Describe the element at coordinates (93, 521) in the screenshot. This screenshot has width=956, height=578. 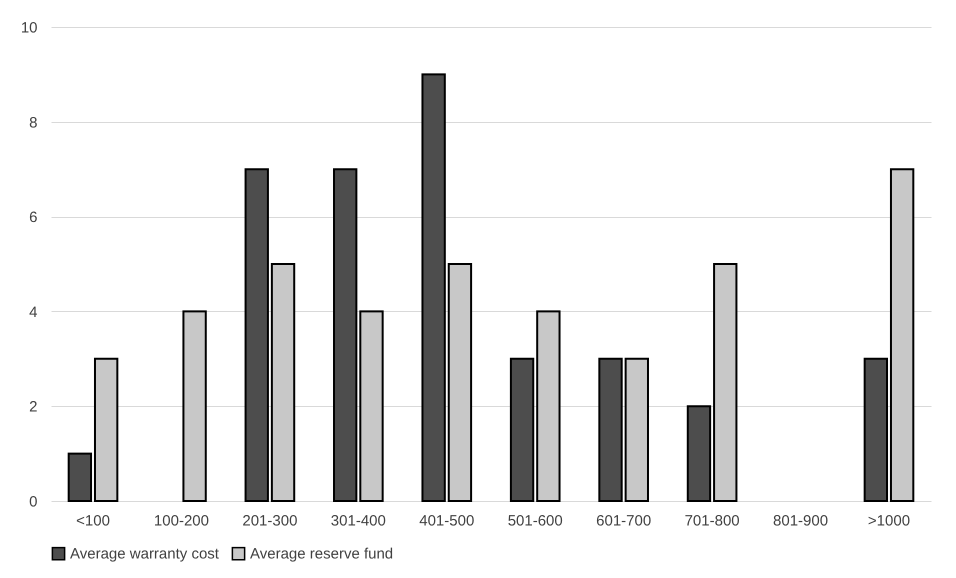
I see `x-tick-label: <100` at that location.